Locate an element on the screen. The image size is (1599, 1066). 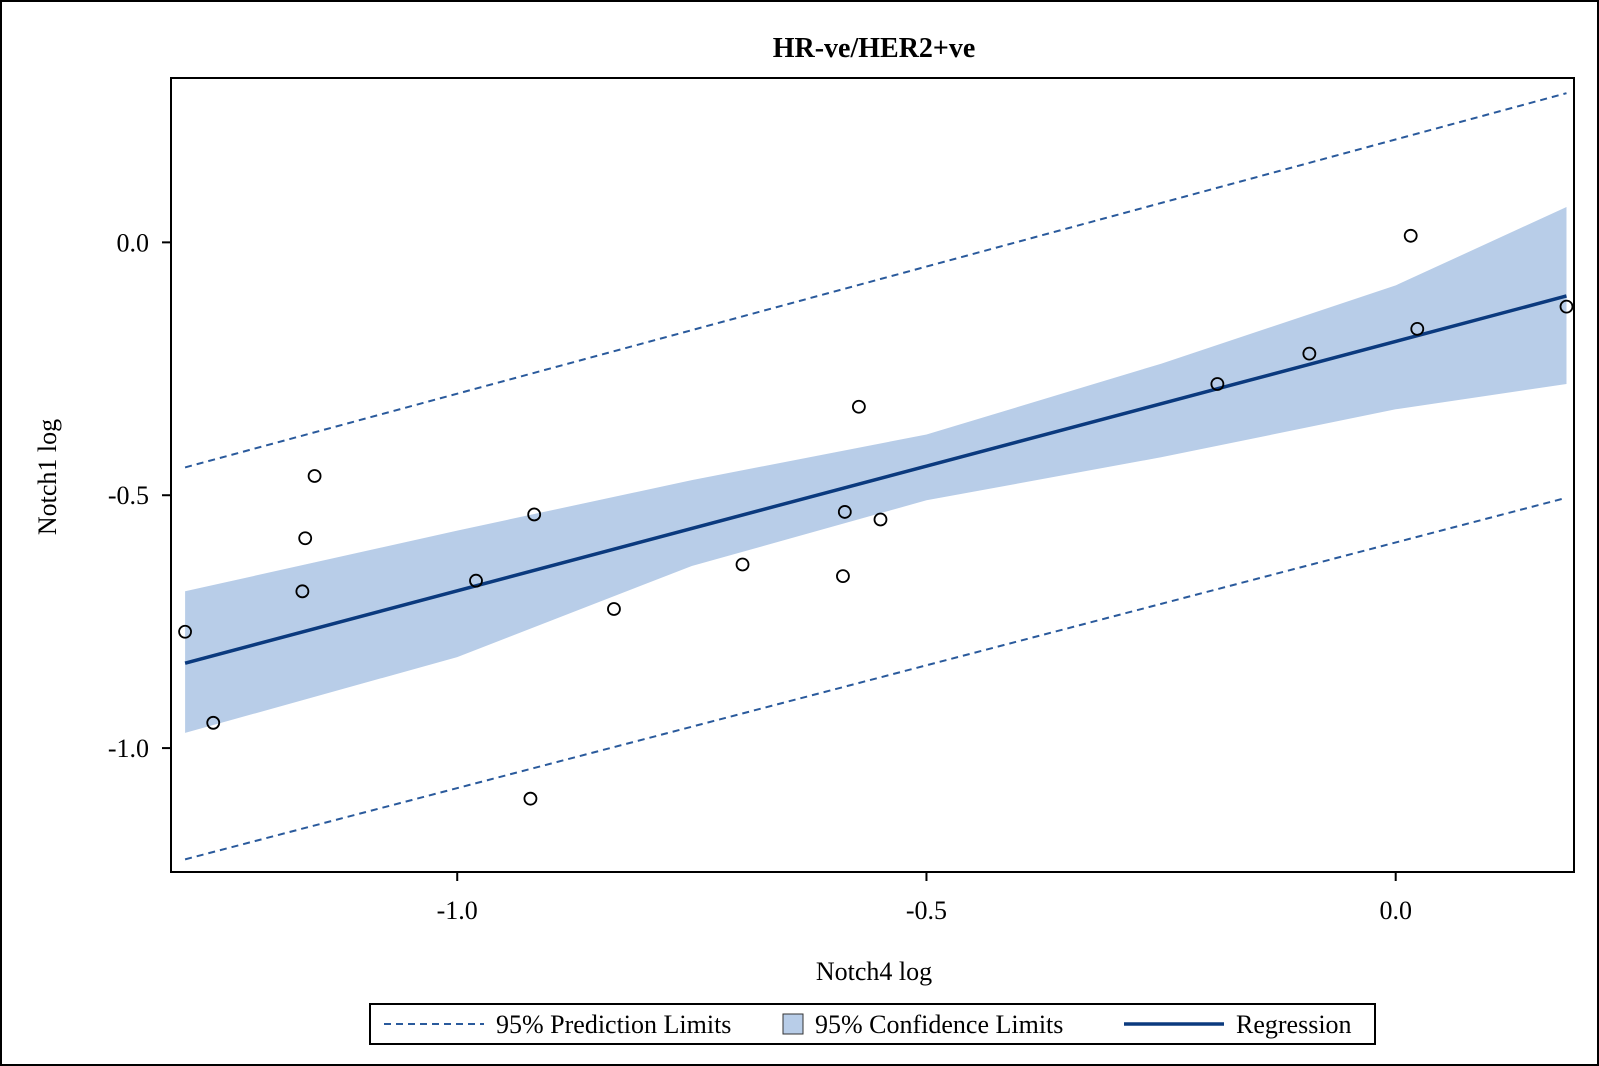
x-tick-label: -1.0 is located at coordinates (457, 910).